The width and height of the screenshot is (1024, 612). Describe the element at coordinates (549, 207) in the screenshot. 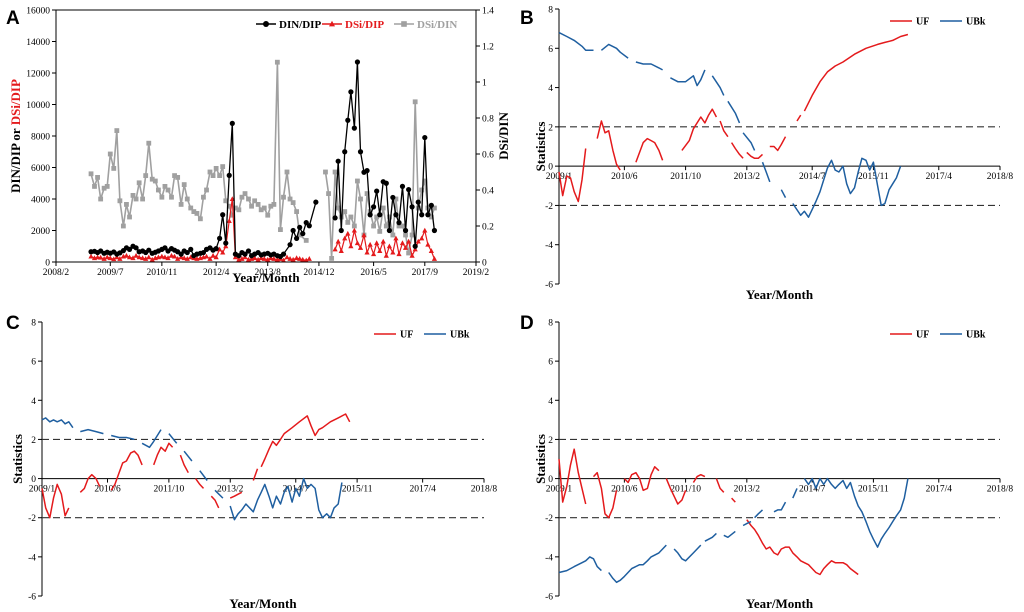

I see `y-tick-label: -2` at that location.